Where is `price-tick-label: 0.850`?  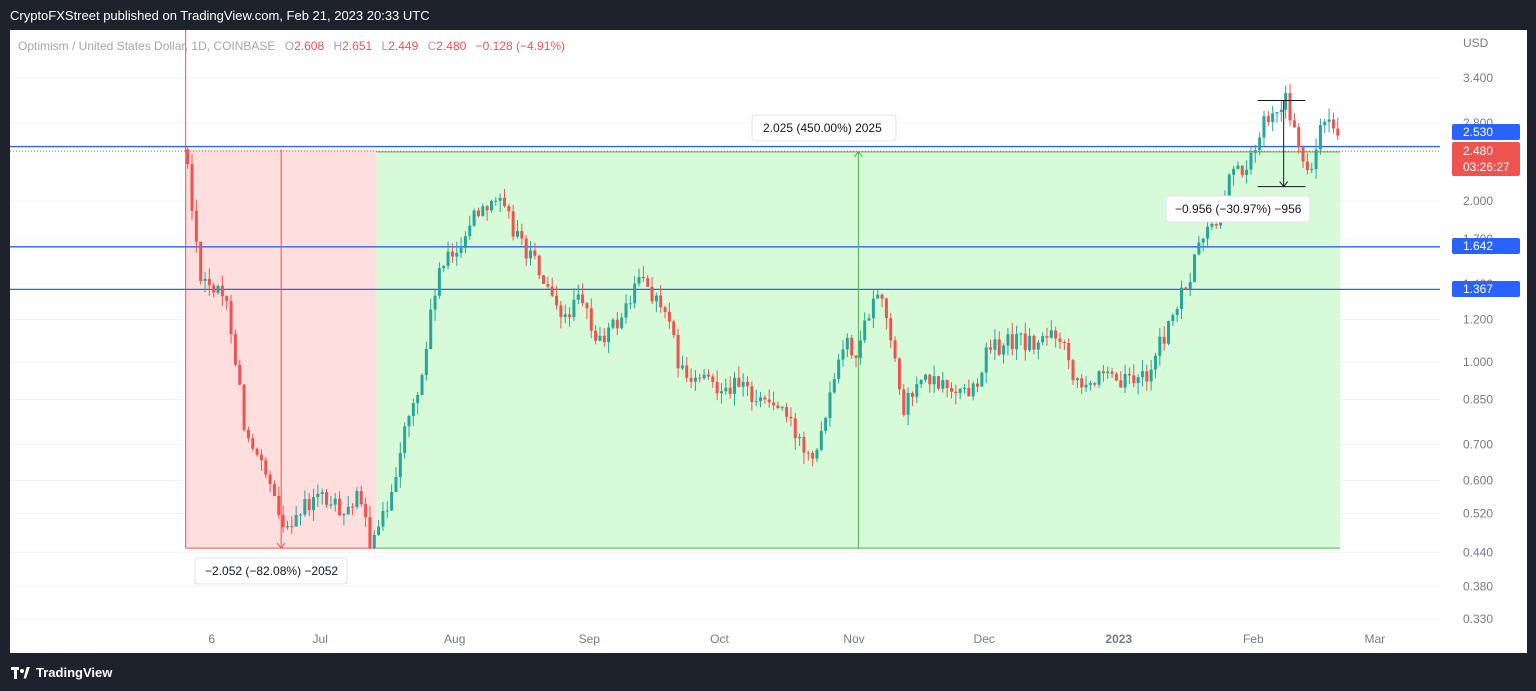 price-tick-label: 0.850 is located at coordinates (1478, 400).